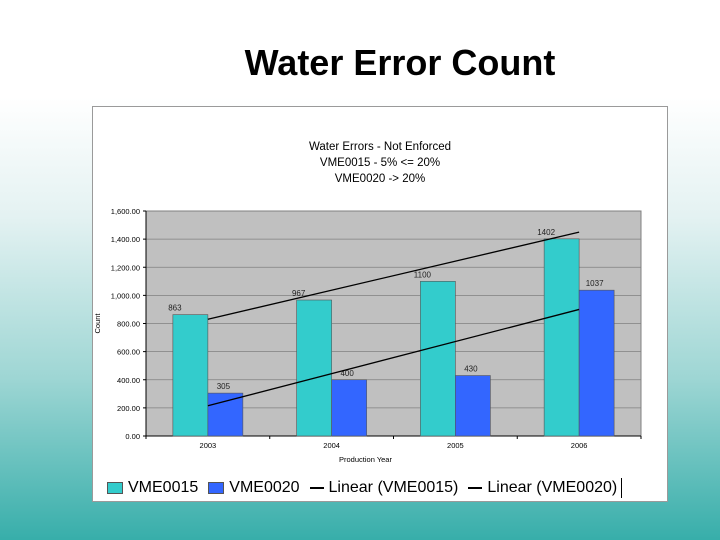  What do you see at coordinates (125, 239) in the screenshot?
I see `y-tick-label: 1,400.00` at bounding box center [125, 239].